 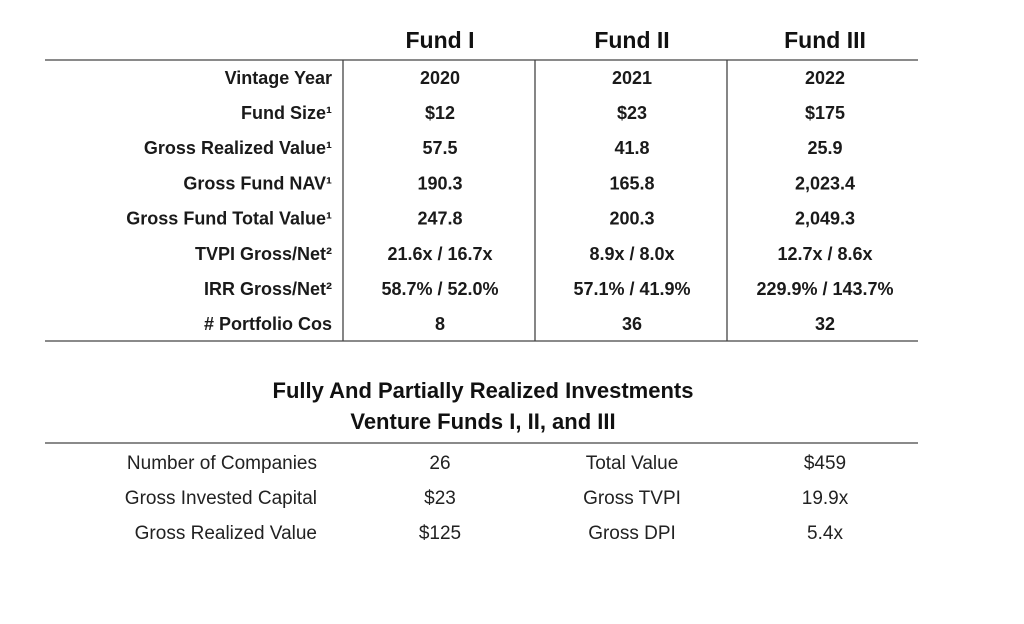 I want to click on cell-value: 8.9x / 8.0x, so click(x=631, y=254).